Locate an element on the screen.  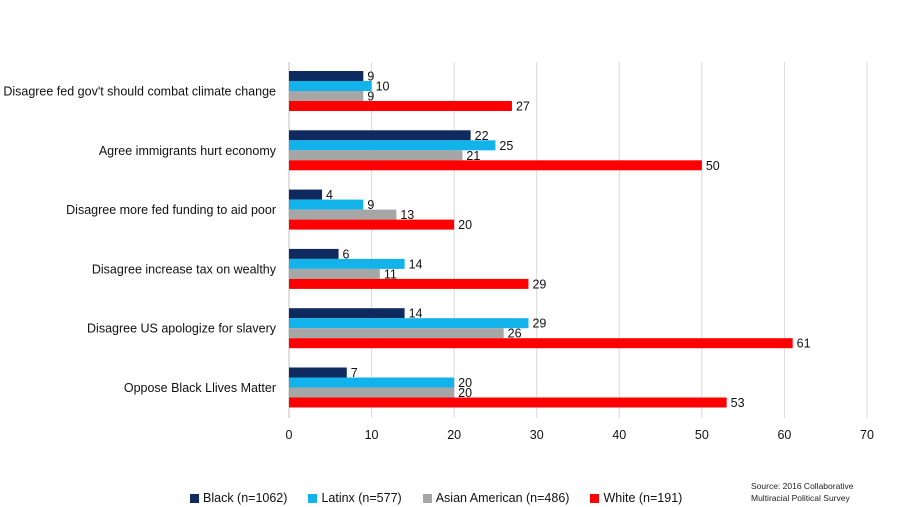
data-label: 25 is located at coordinates (506, 146).